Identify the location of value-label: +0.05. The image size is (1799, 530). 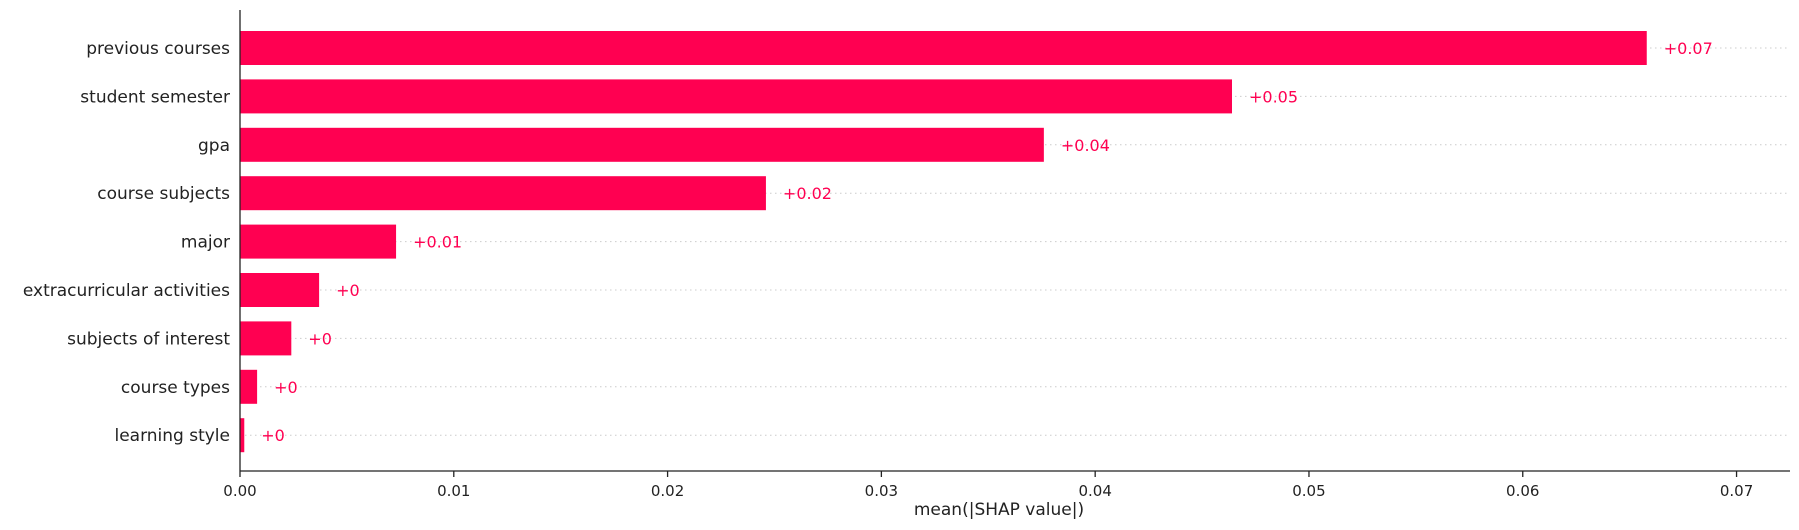
(1273, 96).